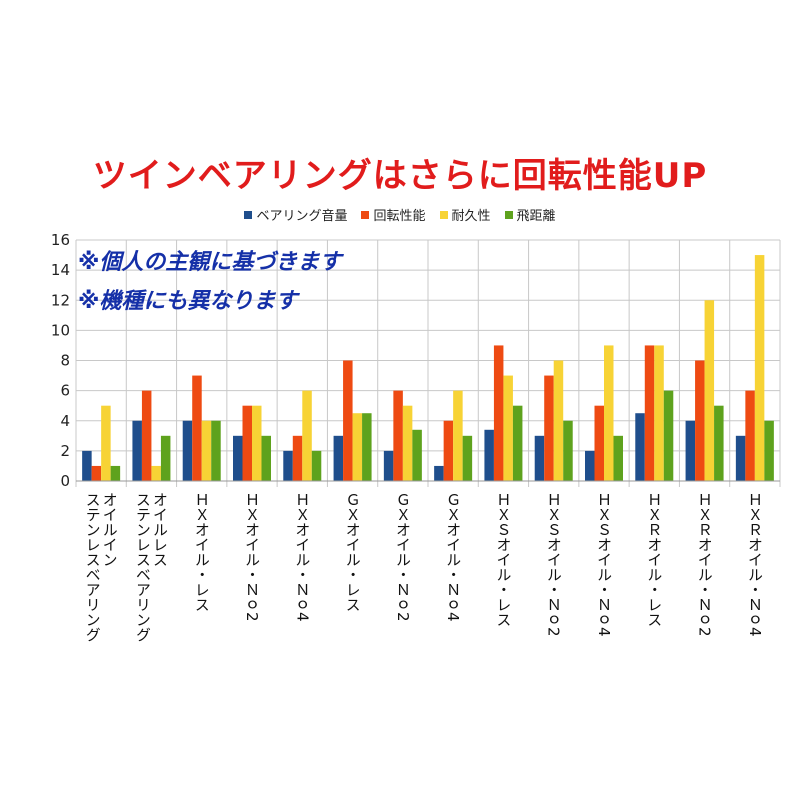 The image size is (800, 800). Describe the element at coordinates (403, 557) in the screenshot. I see `x-tick-label: ＧＸオイル・Ｎｏ2` at that location.